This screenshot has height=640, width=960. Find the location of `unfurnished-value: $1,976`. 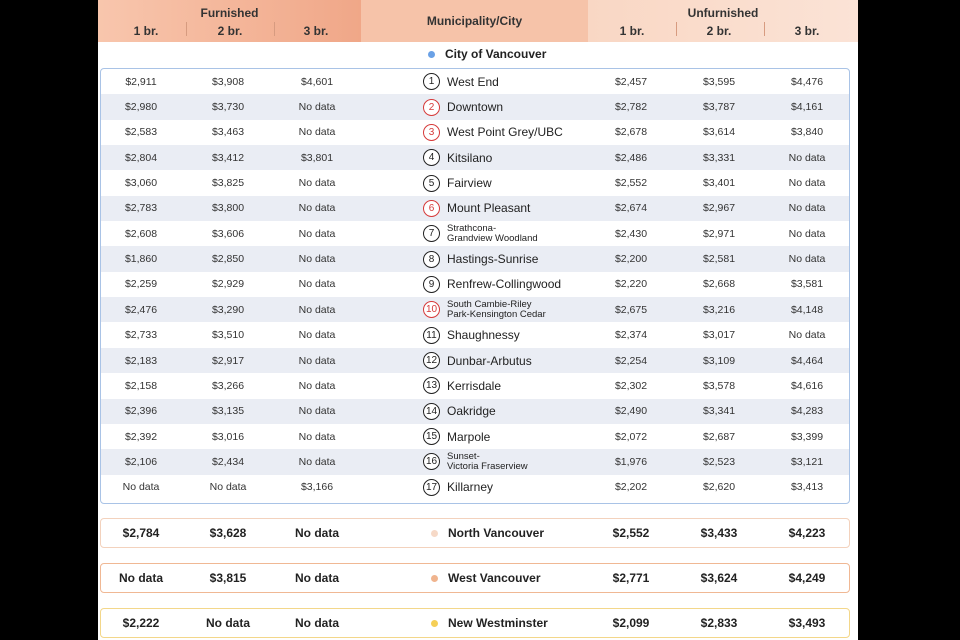

unfurnished-value: $1,976 is located at coordinates (631, 461).